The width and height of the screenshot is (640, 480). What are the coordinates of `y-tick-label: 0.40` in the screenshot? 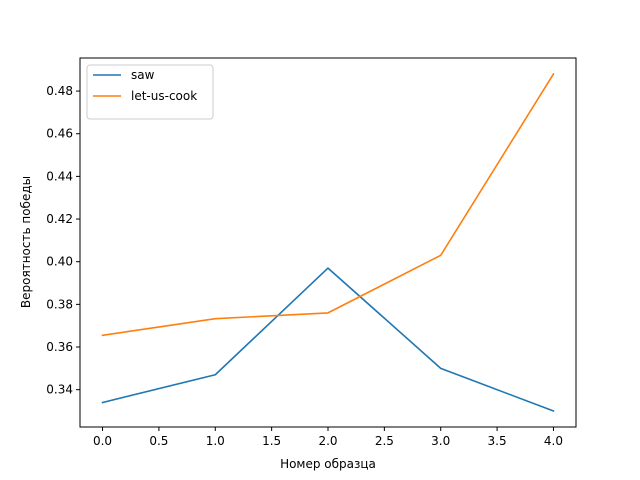 It's located at (59, 262).